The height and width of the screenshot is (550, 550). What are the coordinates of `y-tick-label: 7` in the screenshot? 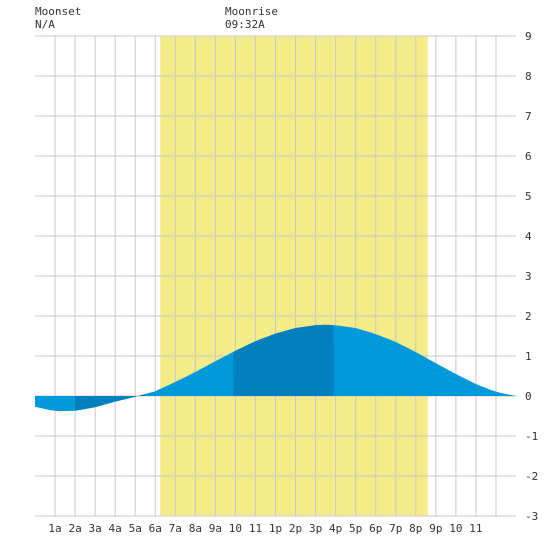 It's located at (528, 116).